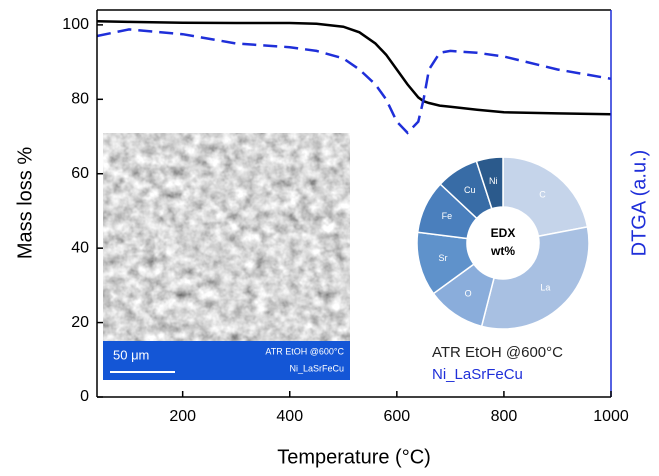 This screenshot has width=659, height=476. What do you see at coordinates (470, 190) in the screenshot?
I see `slice-label: Cu` at bounding box center [470, 190].